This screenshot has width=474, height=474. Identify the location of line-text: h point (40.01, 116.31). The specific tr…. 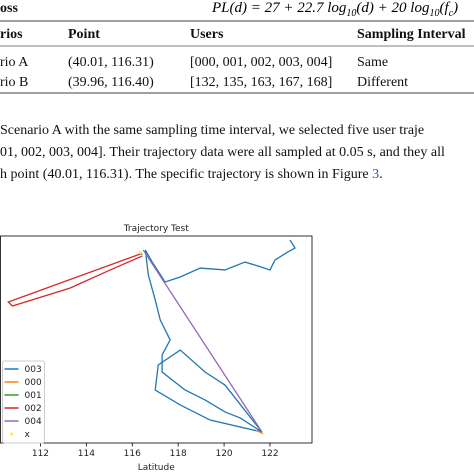
(186, 174).